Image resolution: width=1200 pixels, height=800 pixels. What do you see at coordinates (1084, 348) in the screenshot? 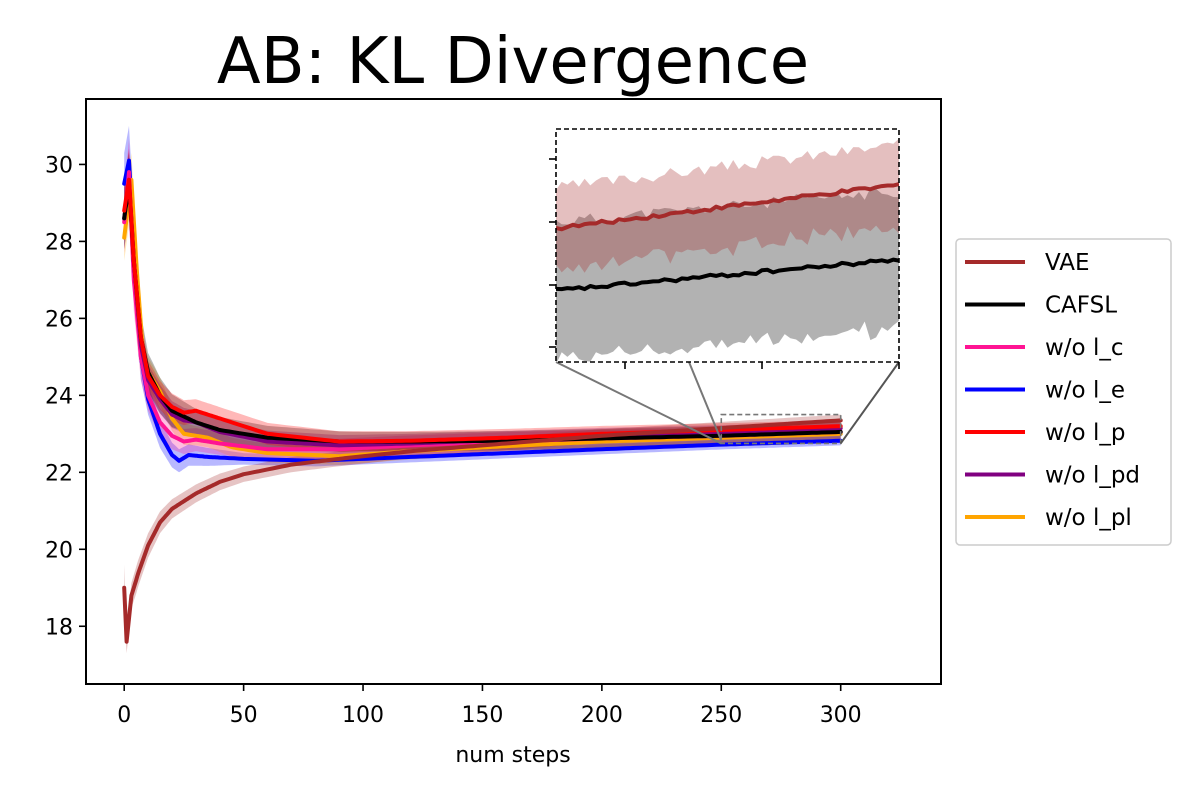
I see `legend-label: w/o l_c` at bounding box center [1084, 348].